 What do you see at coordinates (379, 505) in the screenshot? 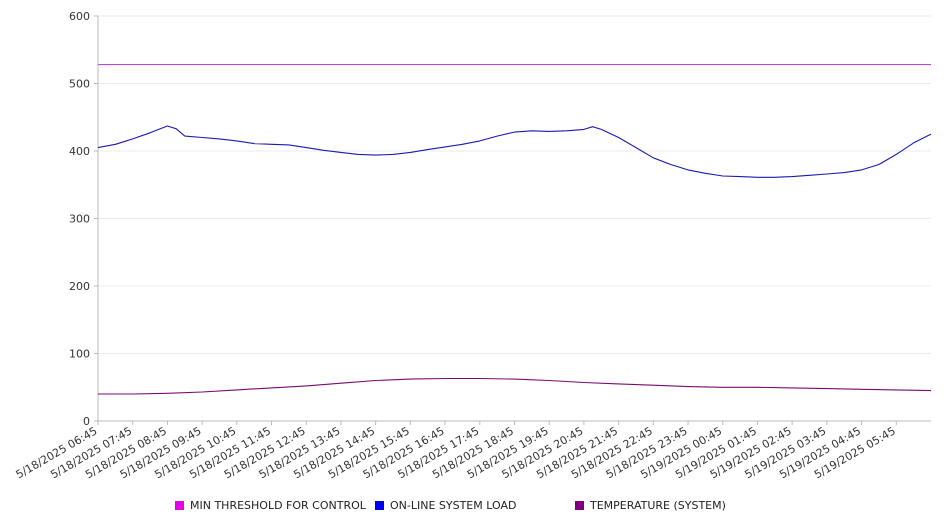
I see `legend-swatch-online-load` at bounding box center [379, 505].